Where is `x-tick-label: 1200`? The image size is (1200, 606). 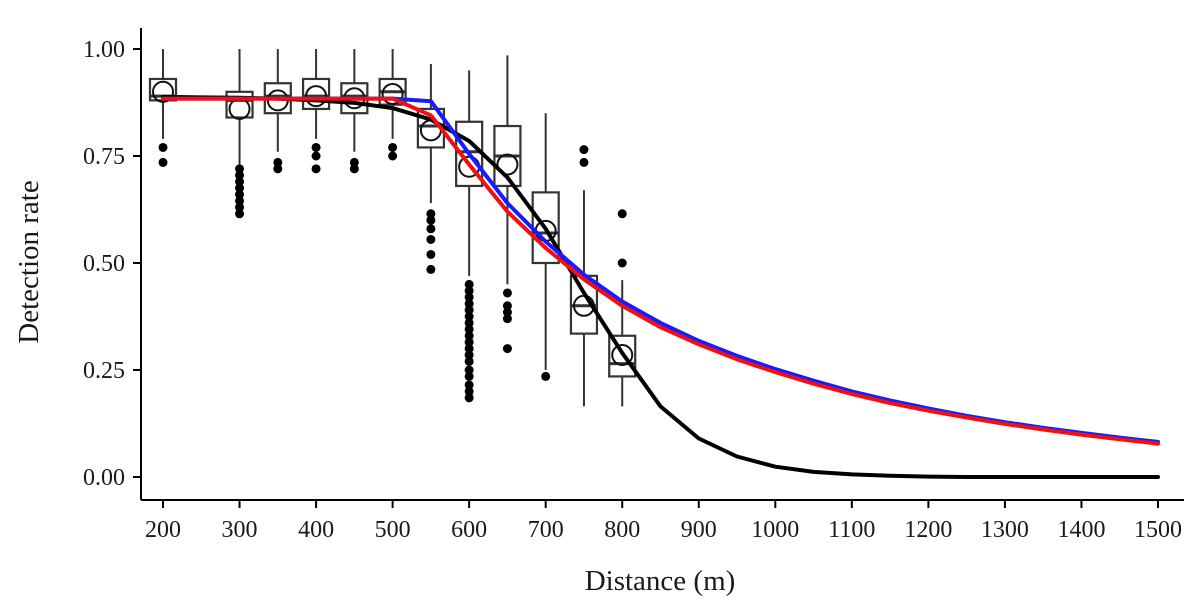
x-tick-label: 1200 is located at coordinates (928, 530).